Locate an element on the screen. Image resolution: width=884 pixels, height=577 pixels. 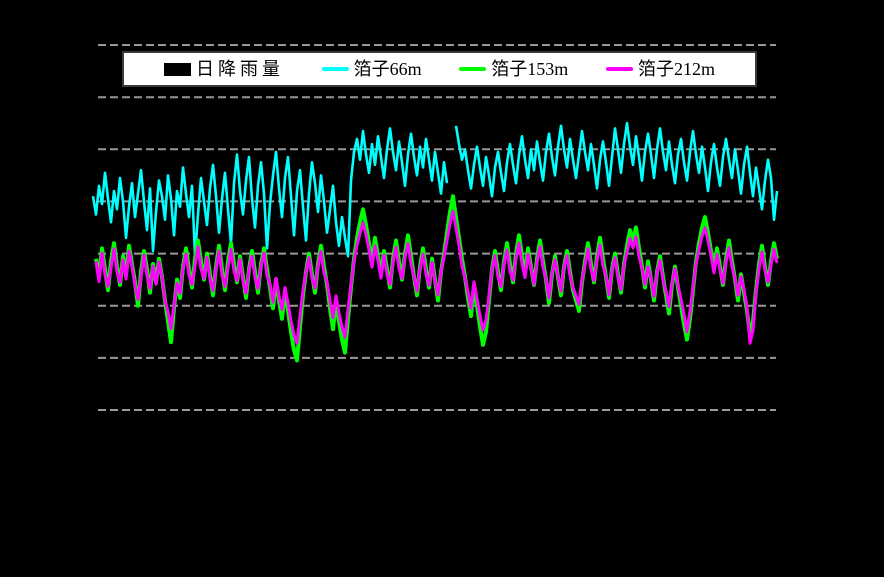
legend-label-66m: 箔子66m is located at coordinates (387, 69).